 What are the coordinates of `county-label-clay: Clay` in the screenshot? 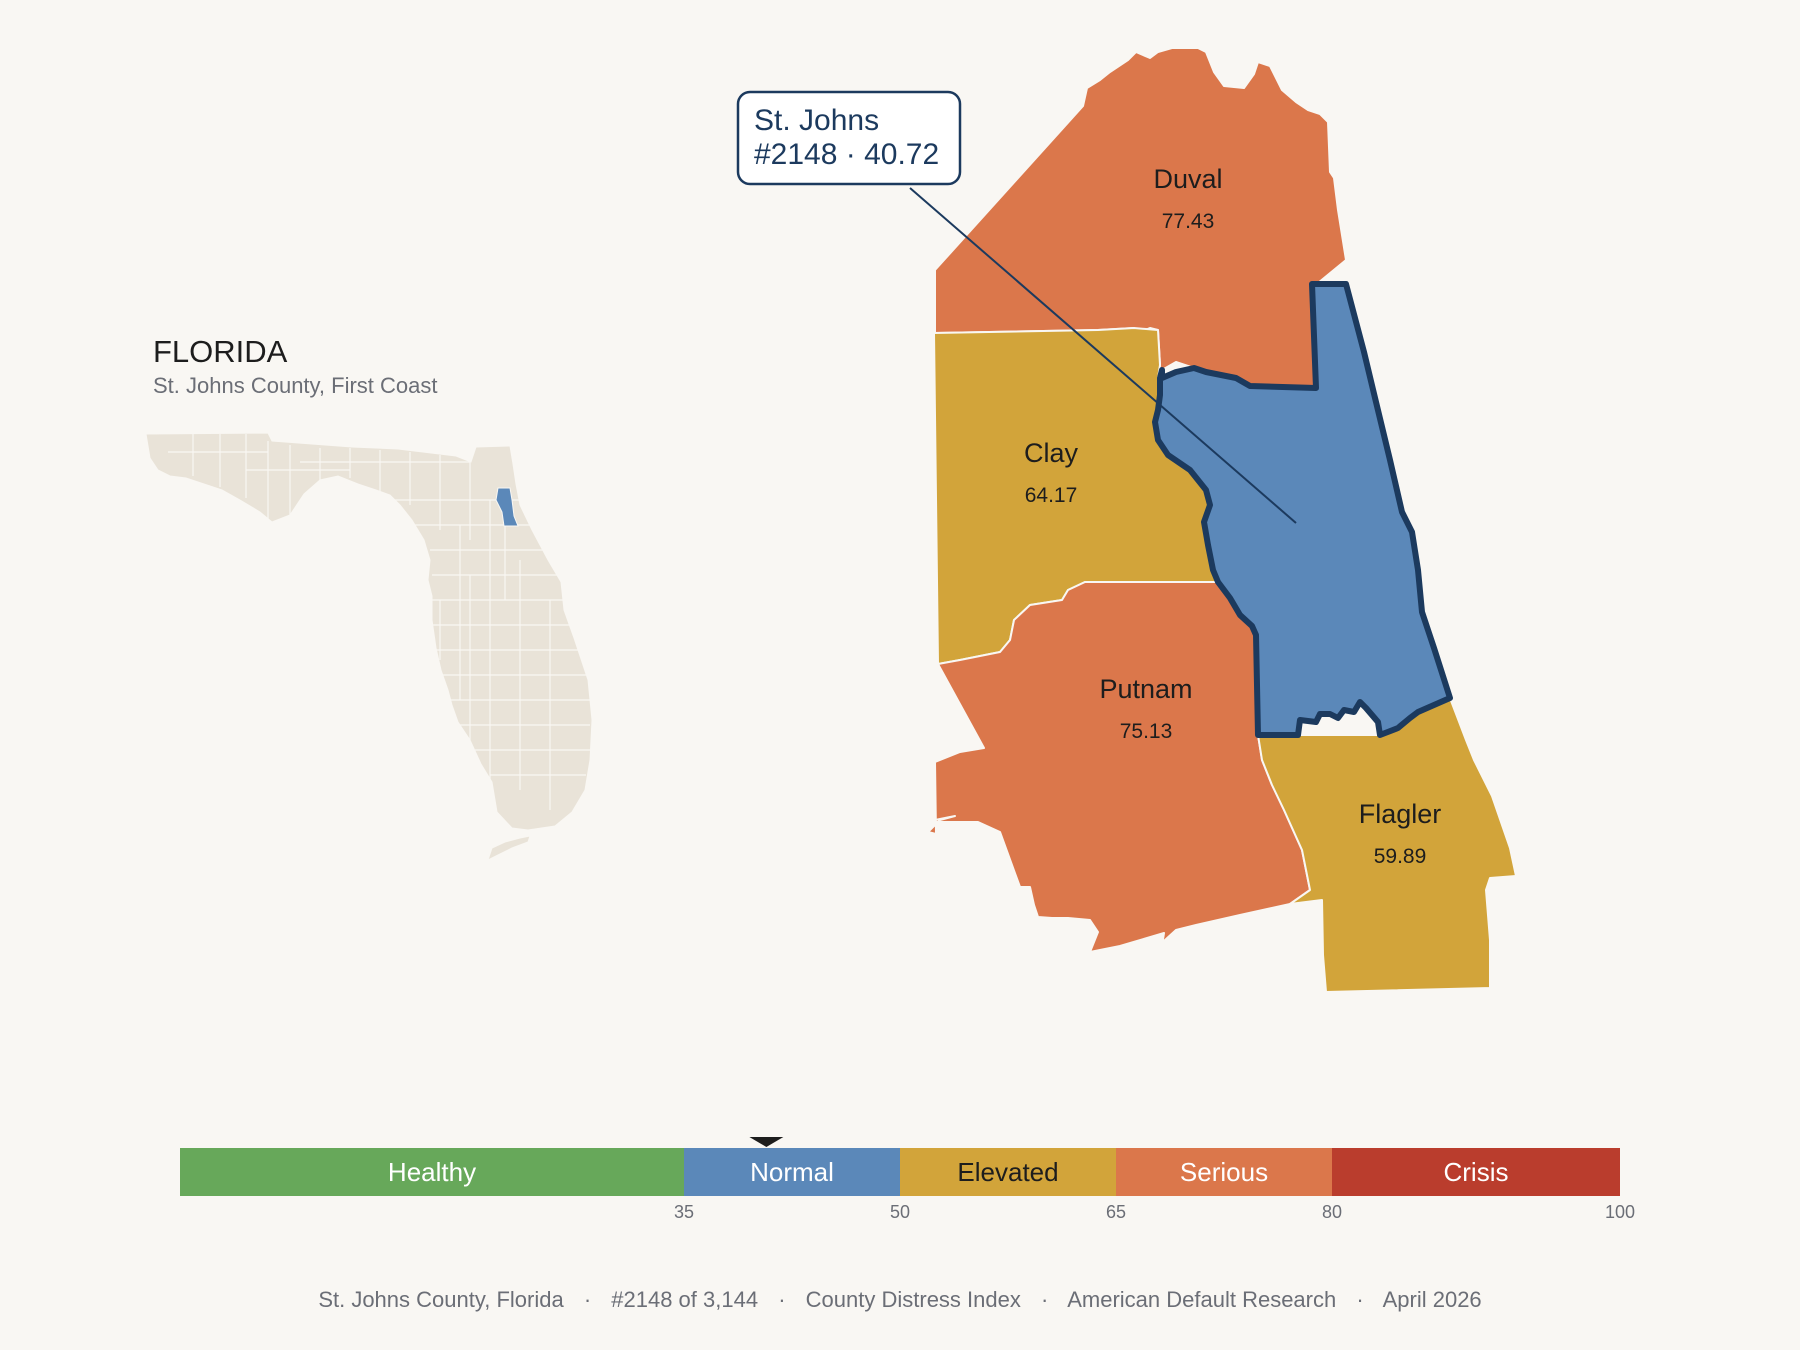 It's located at (1051, 453).